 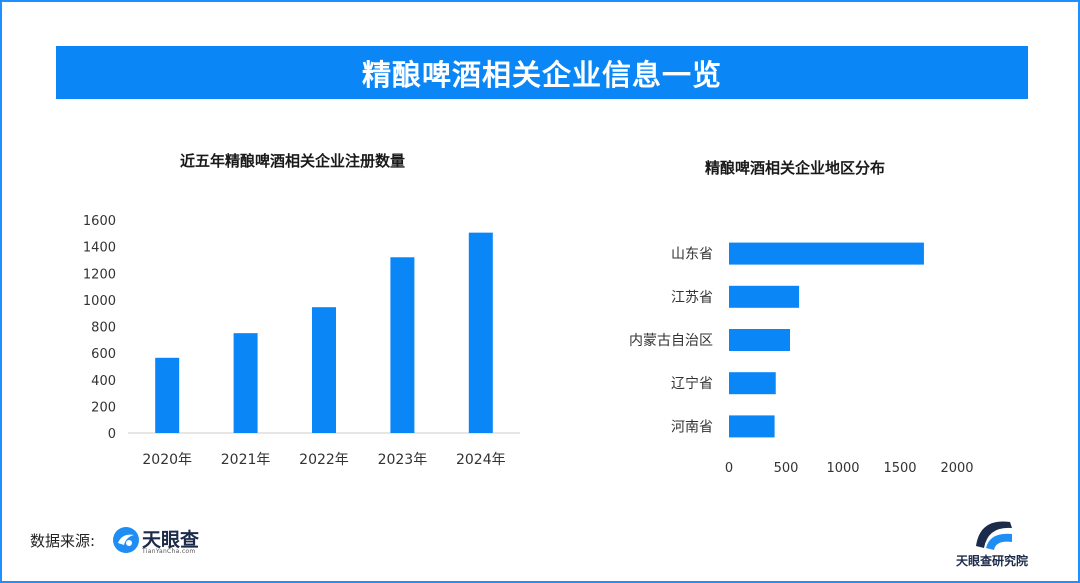 I want to click on logo-subtext: TianYanCha.com, so click(x=169, y=551).